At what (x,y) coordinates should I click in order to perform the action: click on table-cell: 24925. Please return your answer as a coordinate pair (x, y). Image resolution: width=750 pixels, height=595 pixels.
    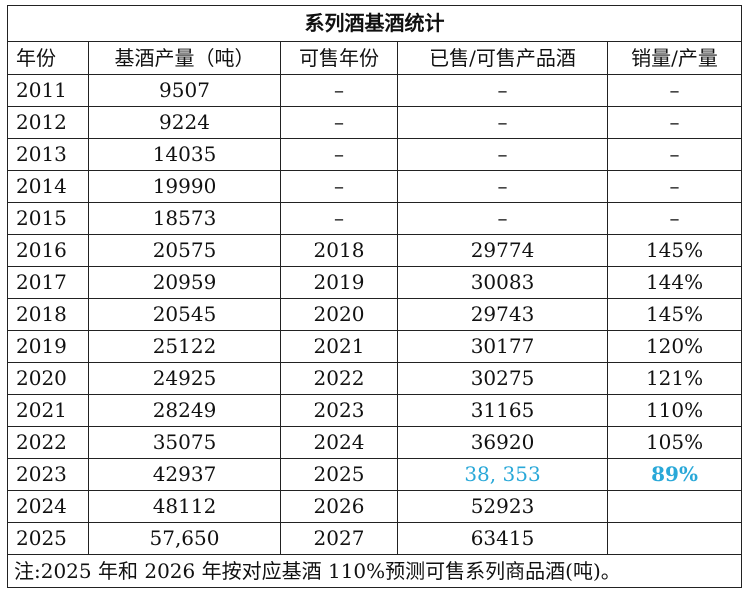
    Looking at the image, I should click on (184, 378).